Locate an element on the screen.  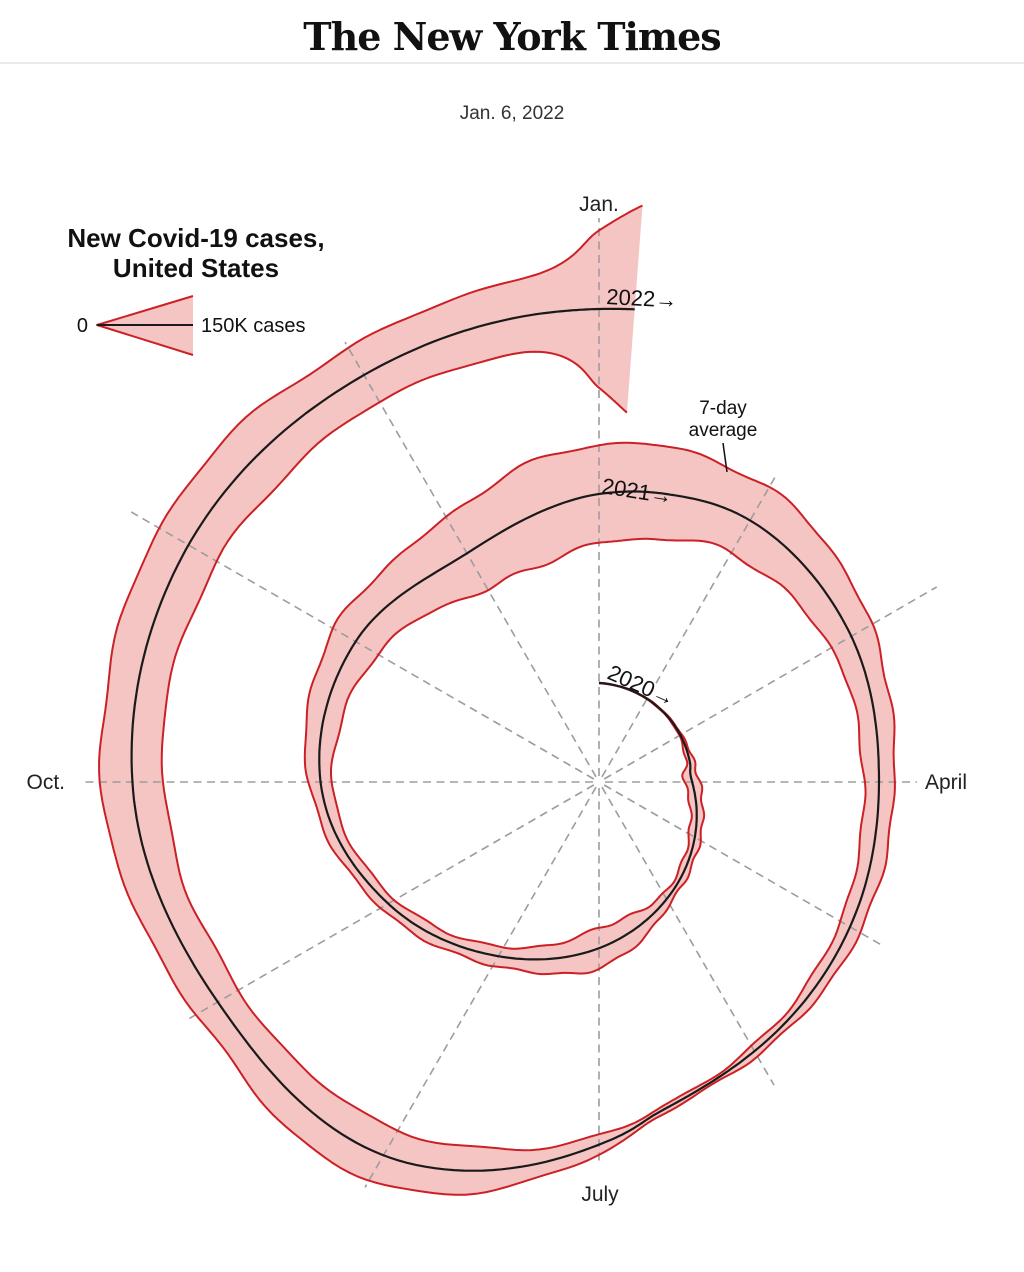
gridline-aug is located at coordinates (480, 987).